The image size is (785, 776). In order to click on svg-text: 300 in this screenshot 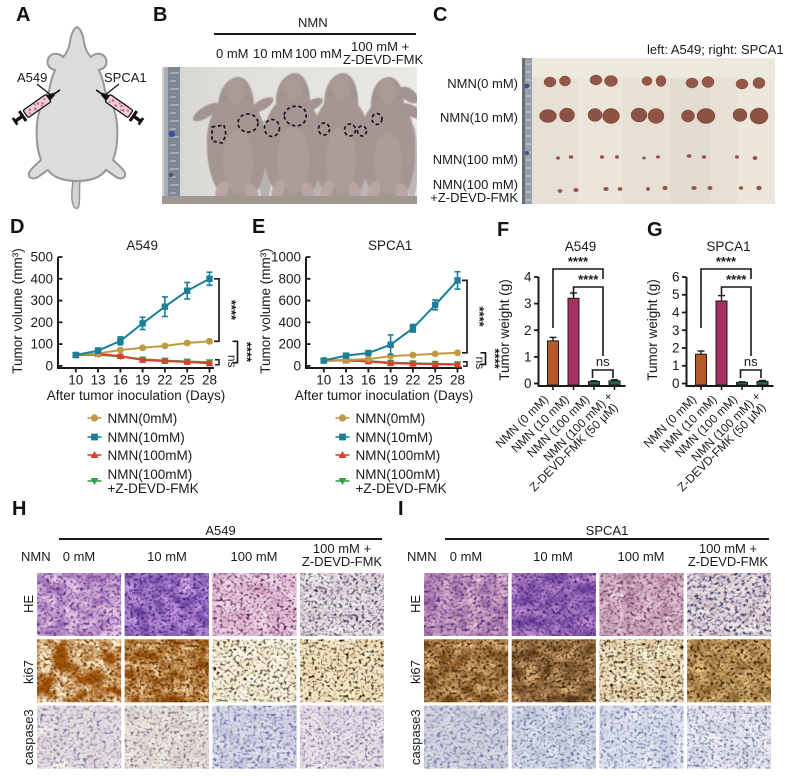, I will do `click(41, 300)`.